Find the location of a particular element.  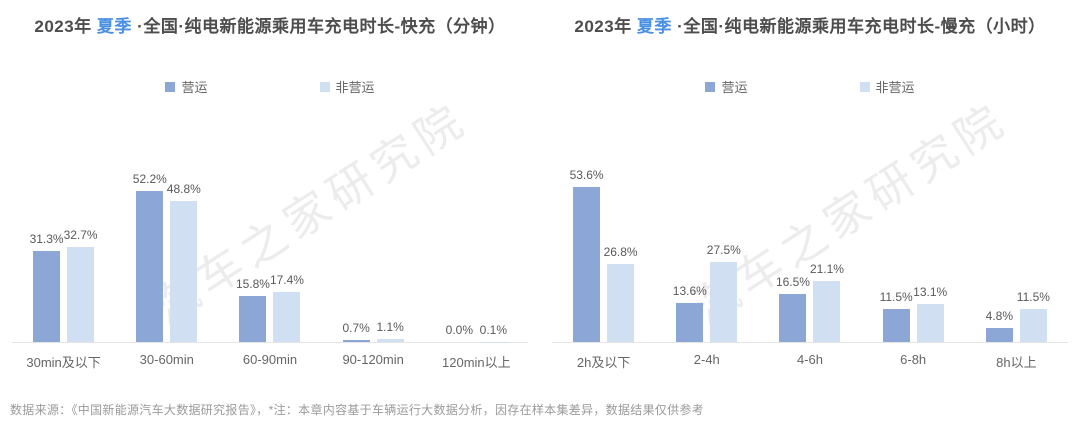

category-label: 30min及以下 is located at coordinates (63, 362).